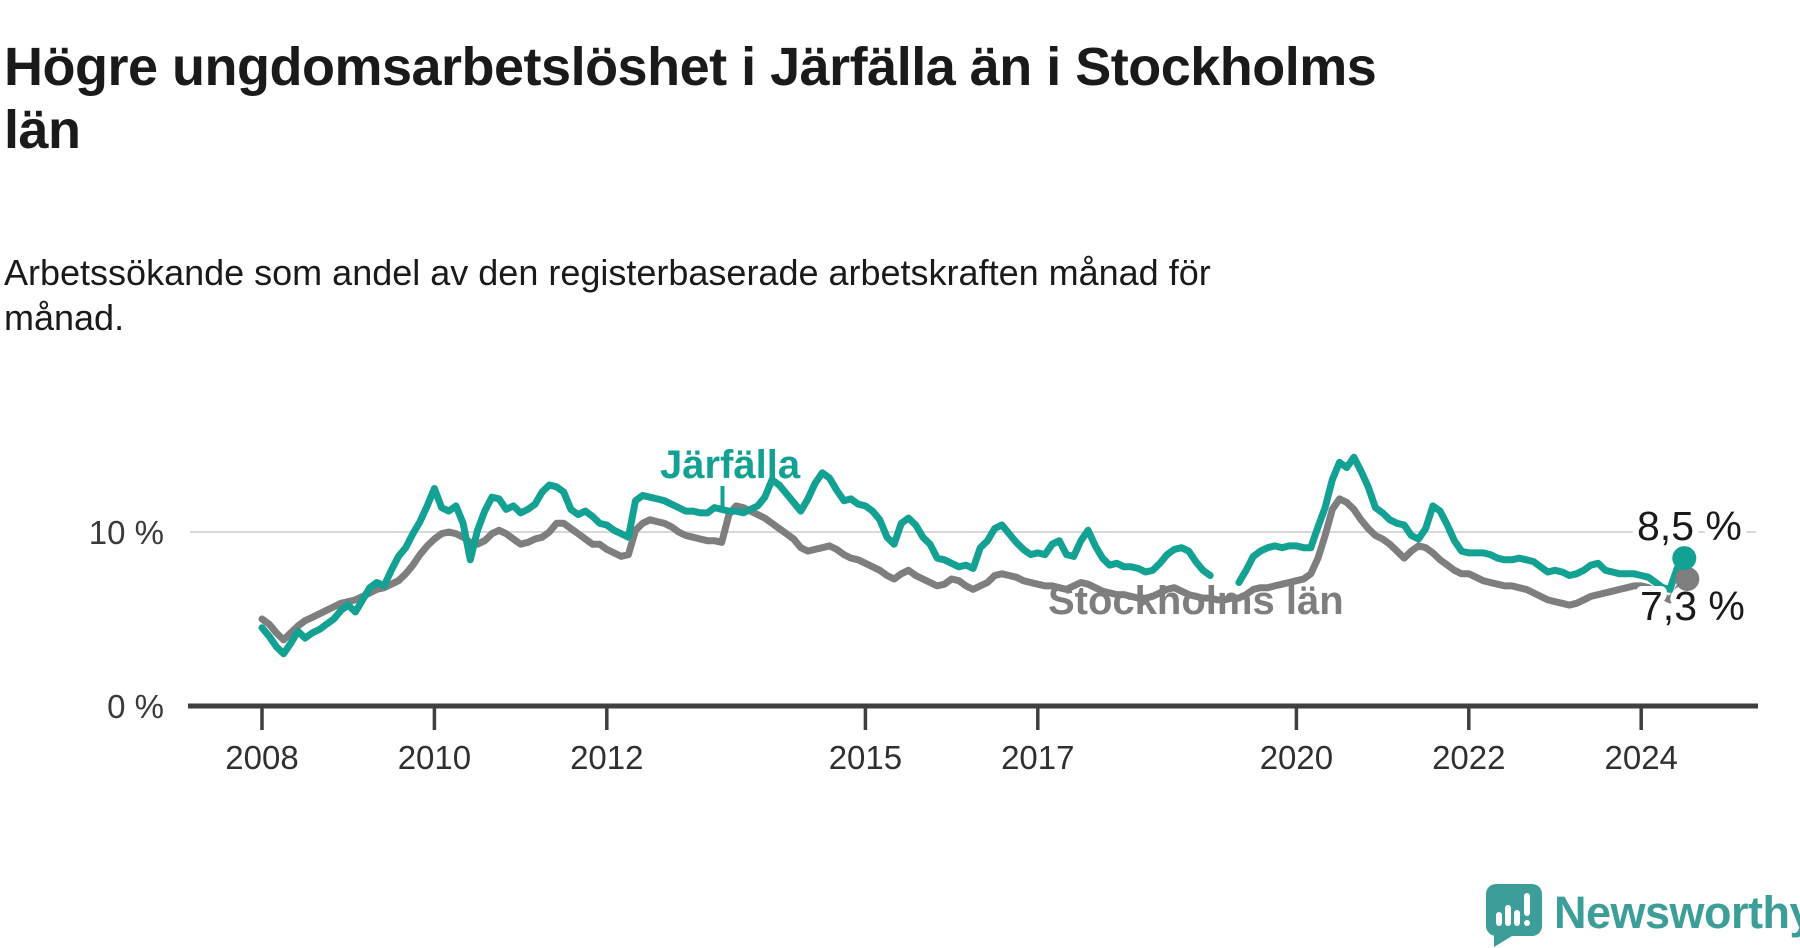 Image resolution: width=1800 pixels, height=948 pixels. I want to click on newsworthy-logo: Newsworthy, so click(1643, 915).